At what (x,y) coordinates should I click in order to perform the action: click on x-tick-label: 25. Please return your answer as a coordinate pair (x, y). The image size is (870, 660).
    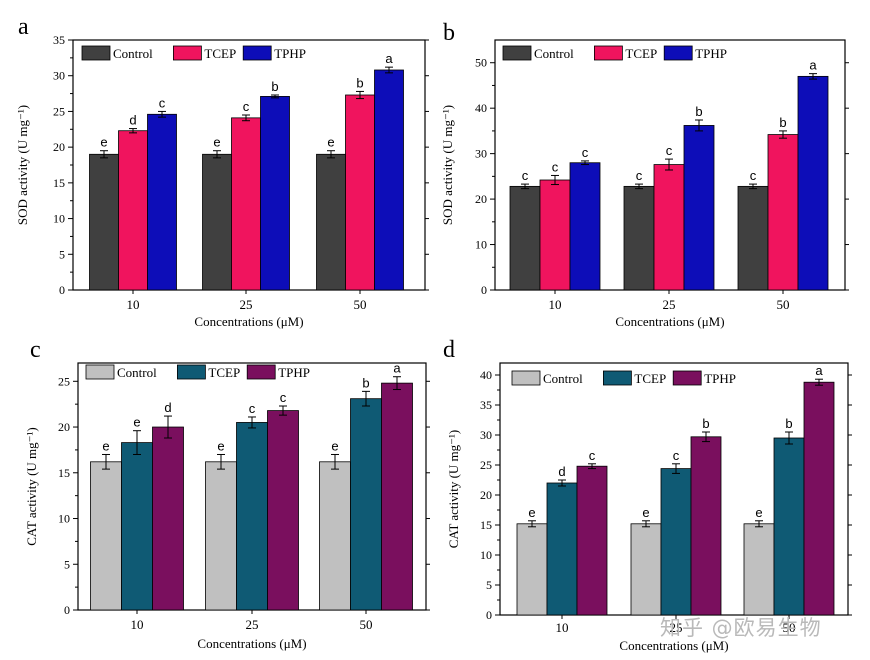
    Looking at the image, I should click on (676, 627).